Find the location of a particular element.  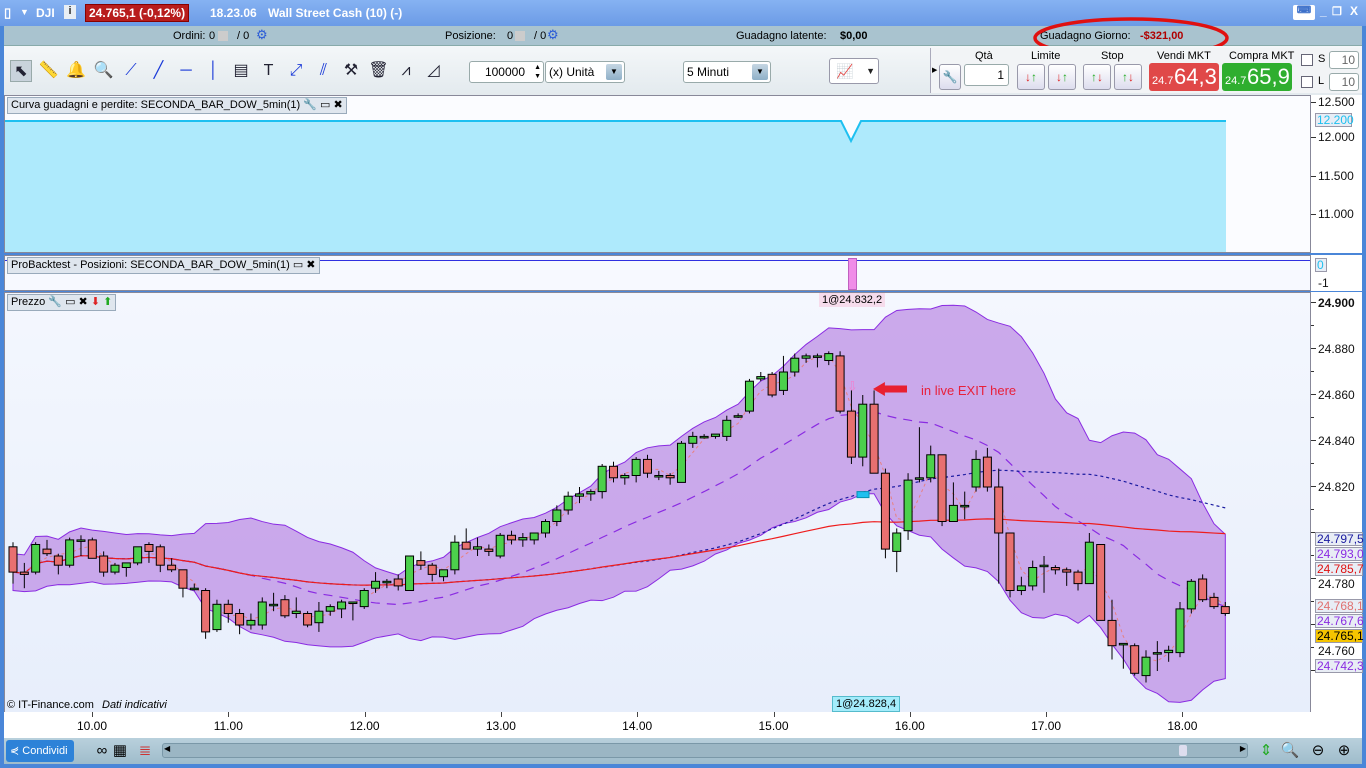

autoscale-icon: ⇕ is located at coordinates (1266, 750).